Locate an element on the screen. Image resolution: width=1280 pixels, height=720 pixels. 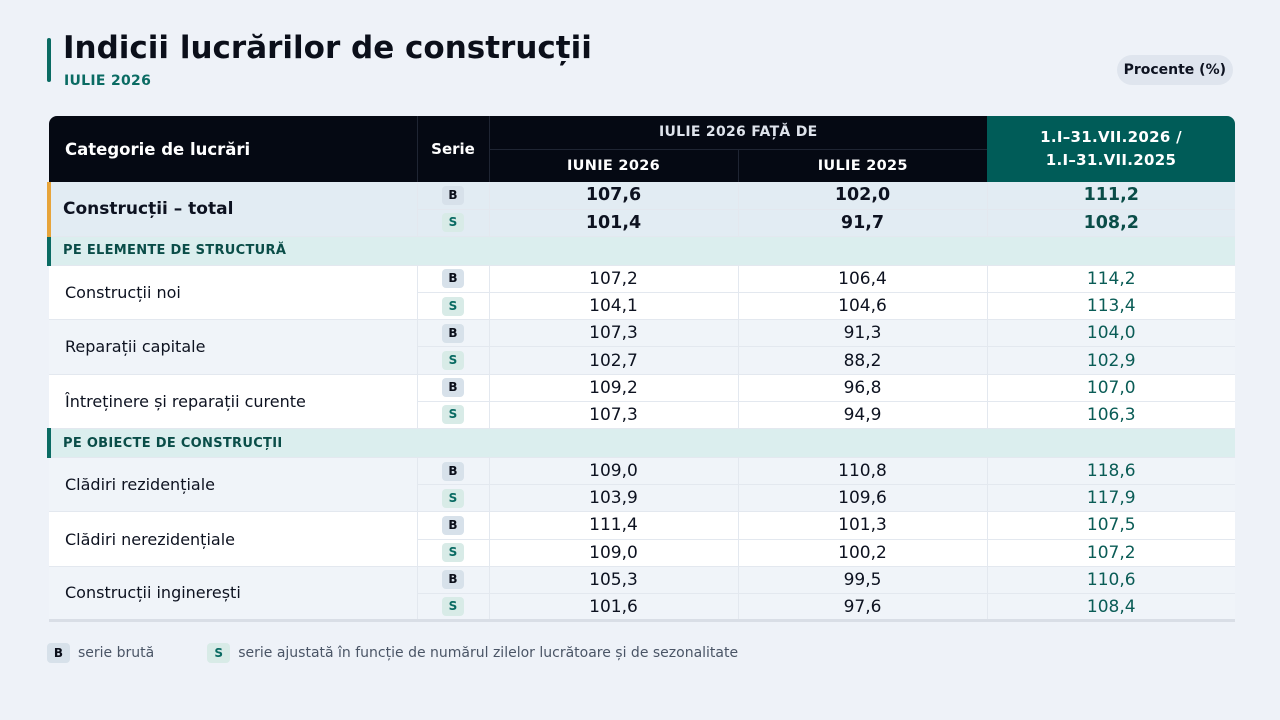
value-prev-month: 111,4 is located at coordinates (613, 525).